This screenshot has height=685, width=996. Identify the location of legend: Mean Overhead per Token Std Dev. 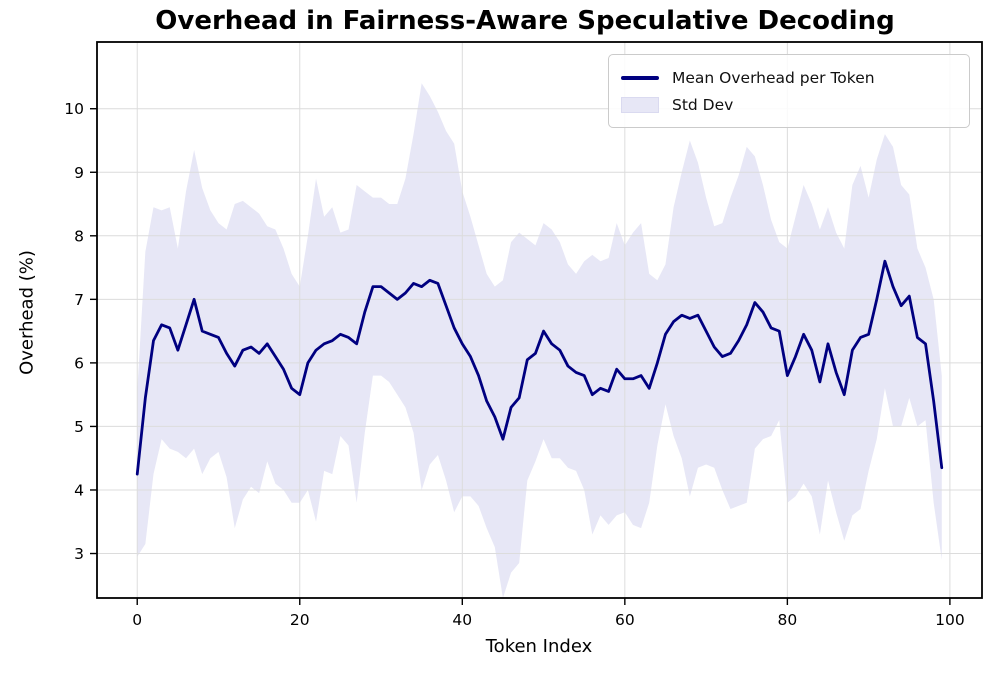
(789, 91).